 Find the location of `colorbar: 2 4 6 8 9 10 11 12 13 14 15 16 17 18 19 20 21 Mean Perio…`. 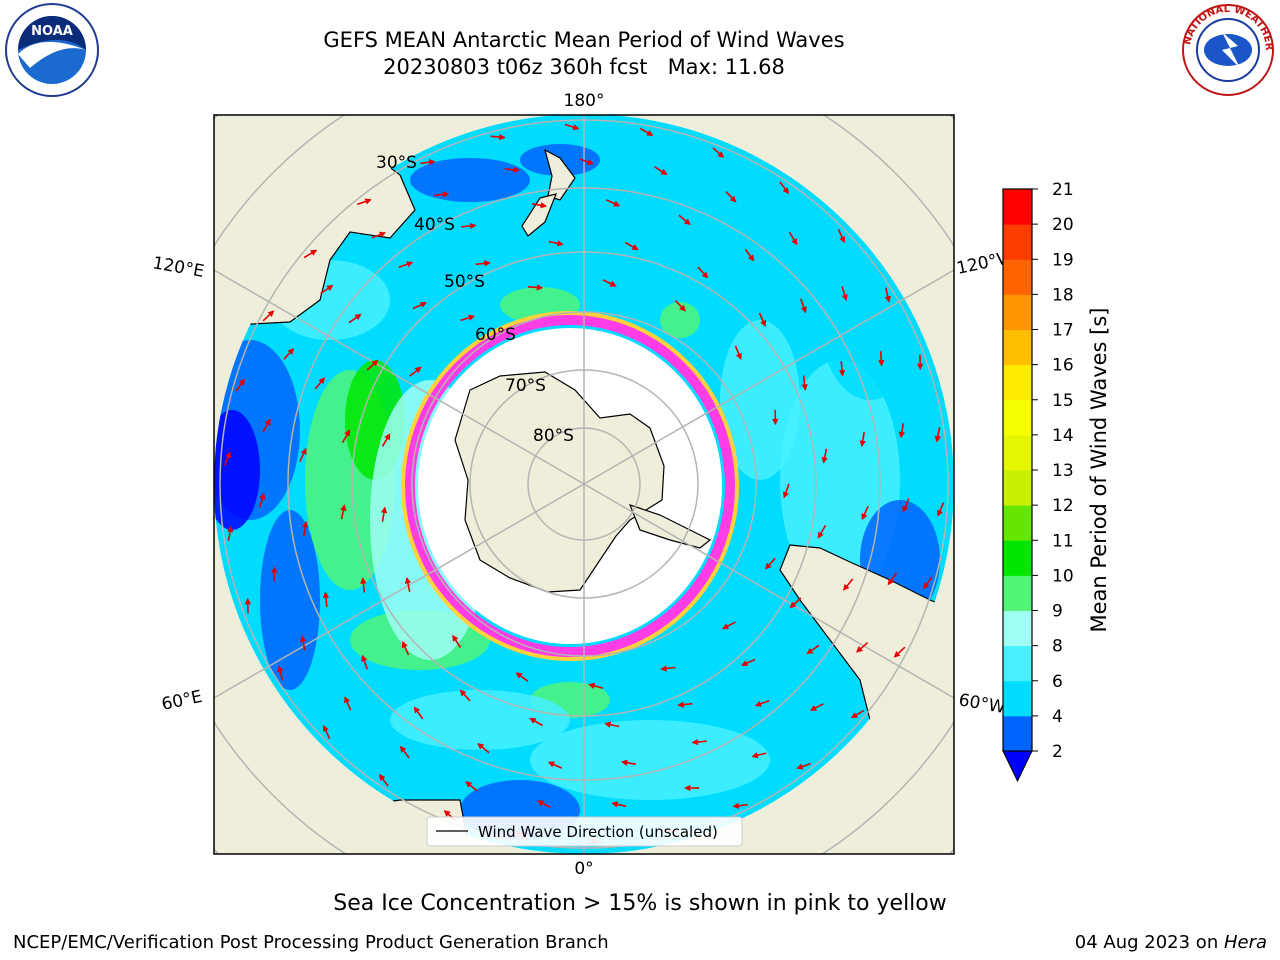

colorbar: 2 4 6 8 9 10 11 12 13 14 15 16 17 18 19 20 21 Mean Perio… is located at coordinates (1056, 481).